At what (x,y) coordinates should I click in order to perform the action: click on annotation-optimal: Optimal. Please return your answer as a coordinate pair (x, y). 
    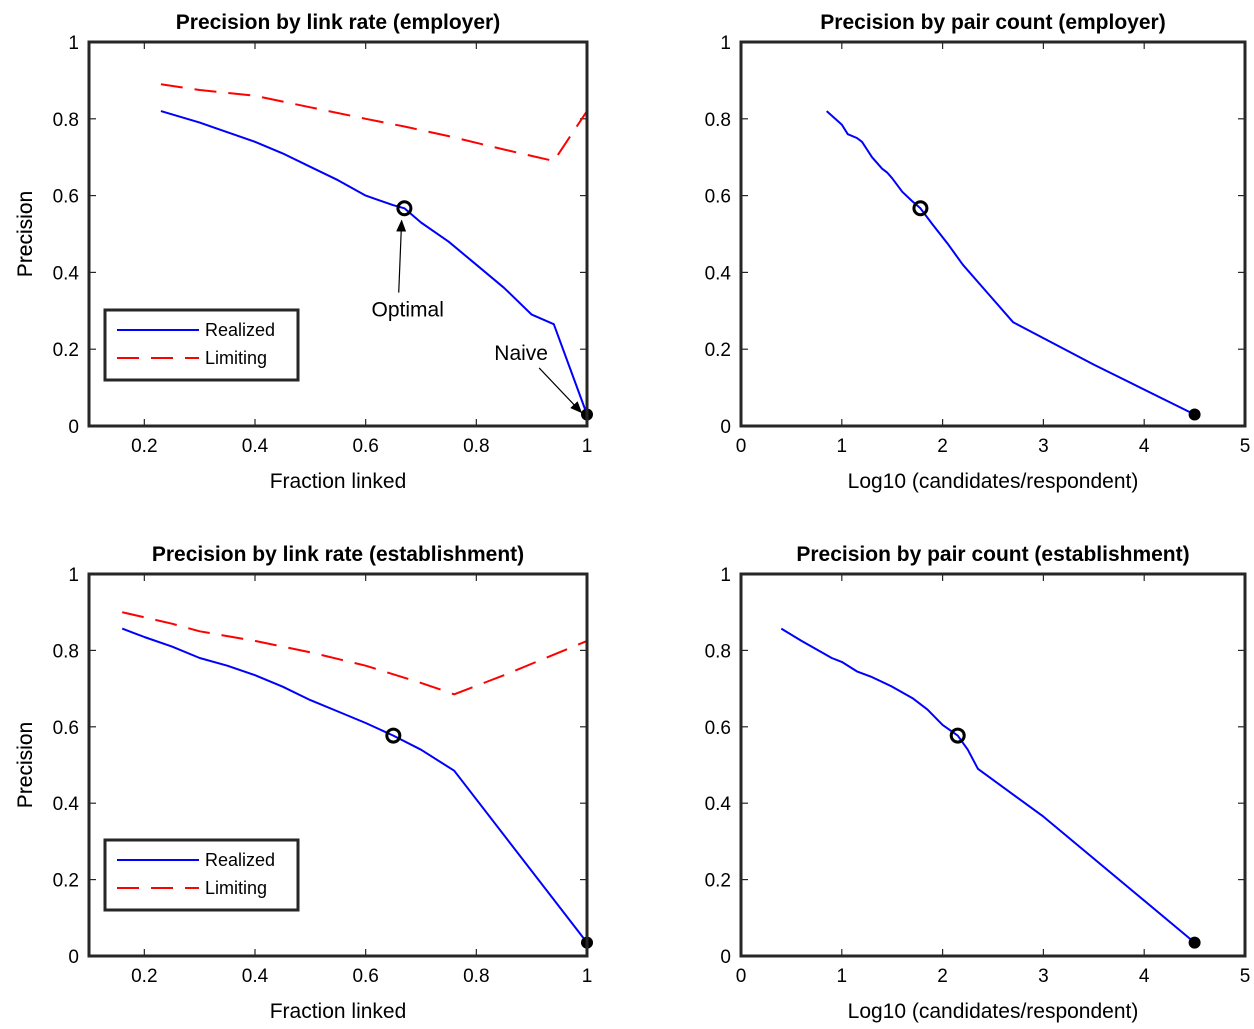
    Looking at the image, I should click on (408, 310).